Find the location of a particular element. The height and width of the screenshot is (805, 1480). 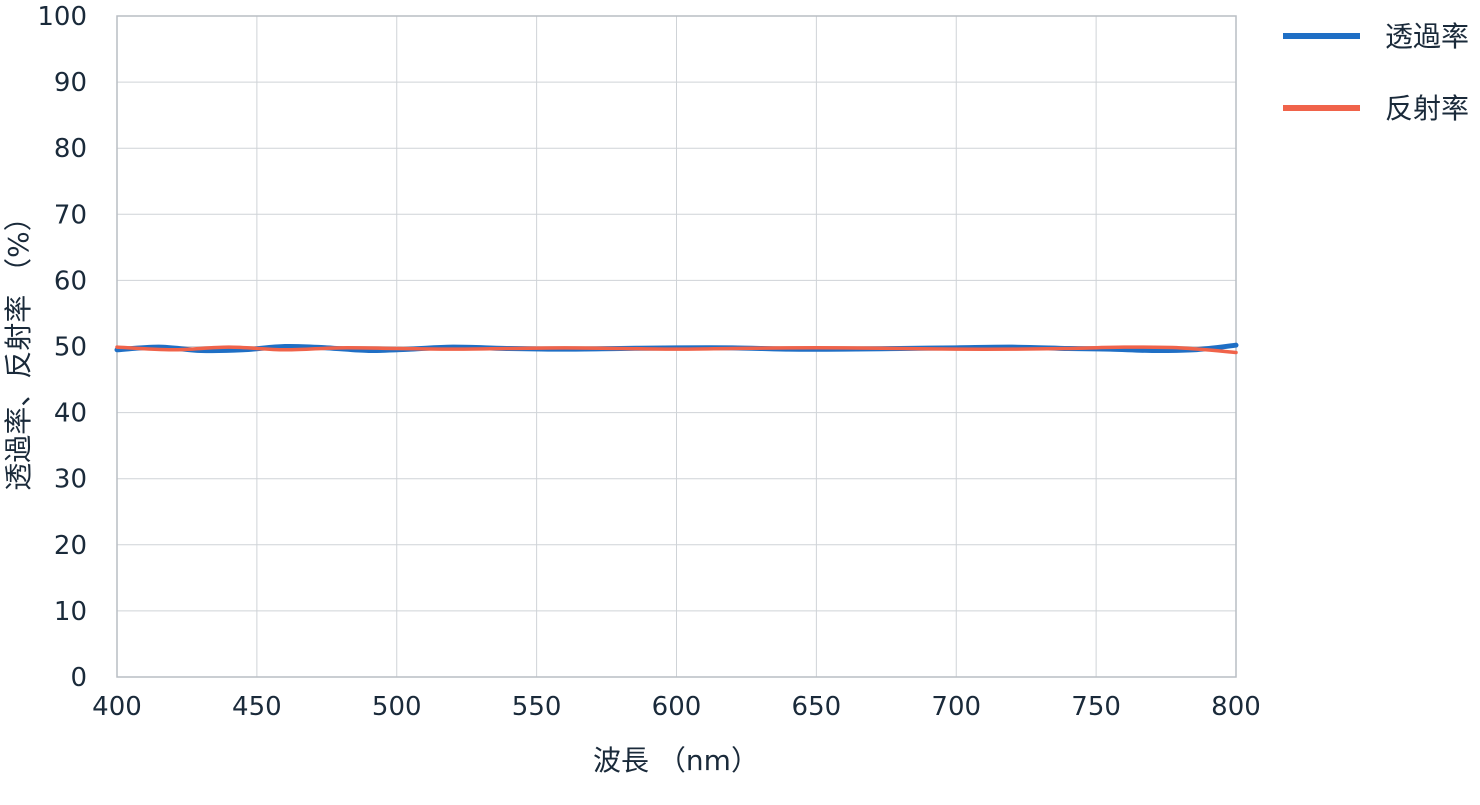

legend: 透過率 反射率 is located at coordinates (1376, 72).